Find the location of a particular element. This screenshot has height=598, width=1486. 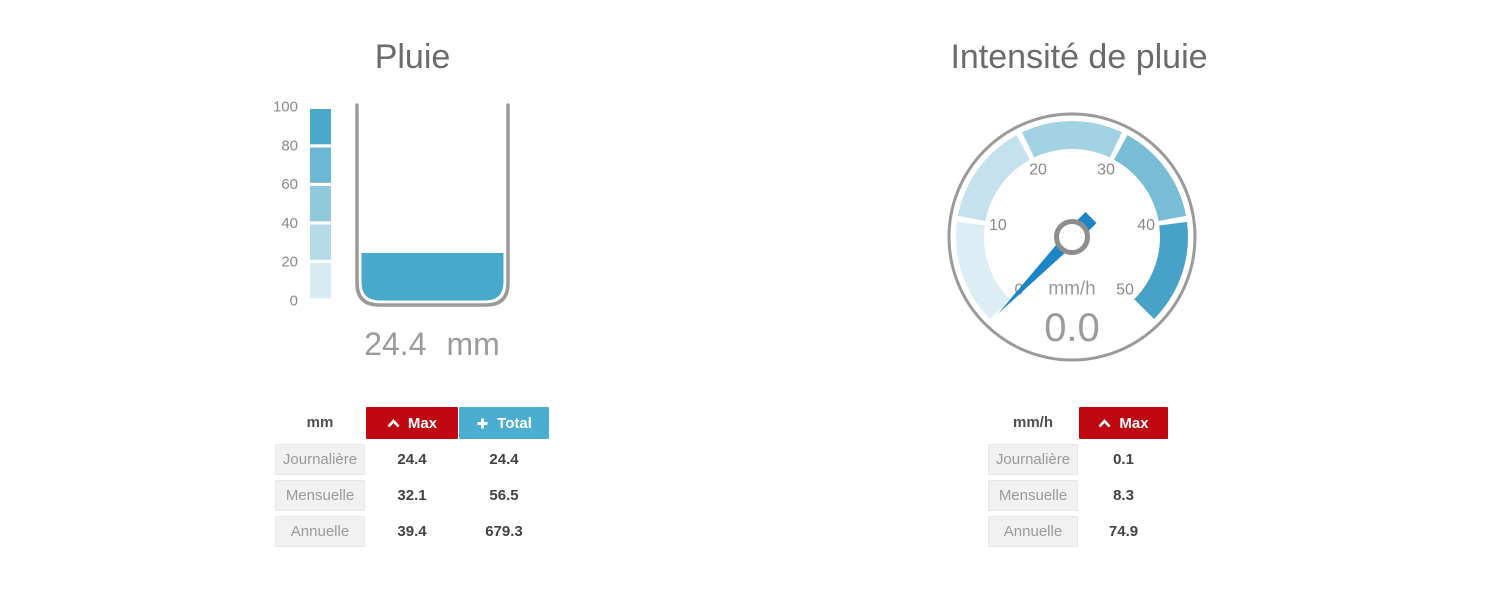

rain-intensity-dial: 0 10 20 30 40 50 mm/h 0.0 is located at coordinates (1072, 237).